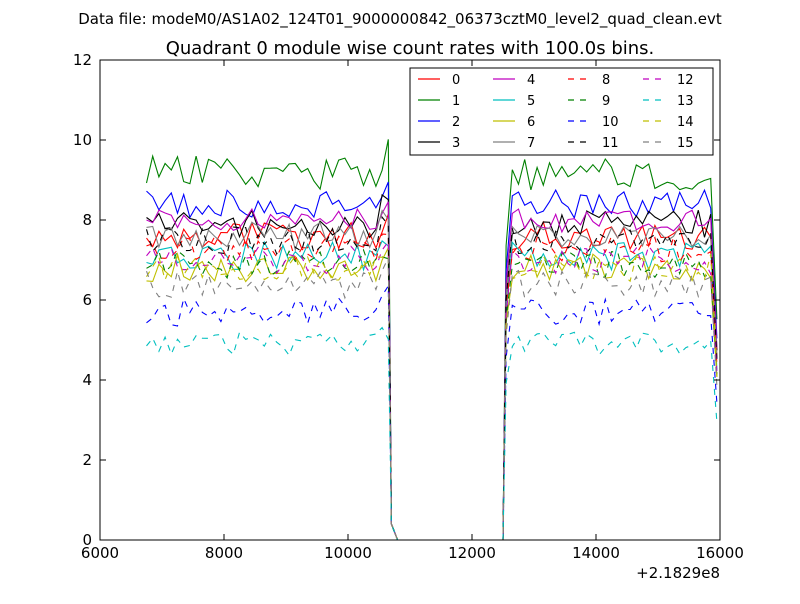 The image size is (800, 604). Describe the element at coordinates (531, 101) in the screenshot. I see `legend-label-5: 5` at that location.